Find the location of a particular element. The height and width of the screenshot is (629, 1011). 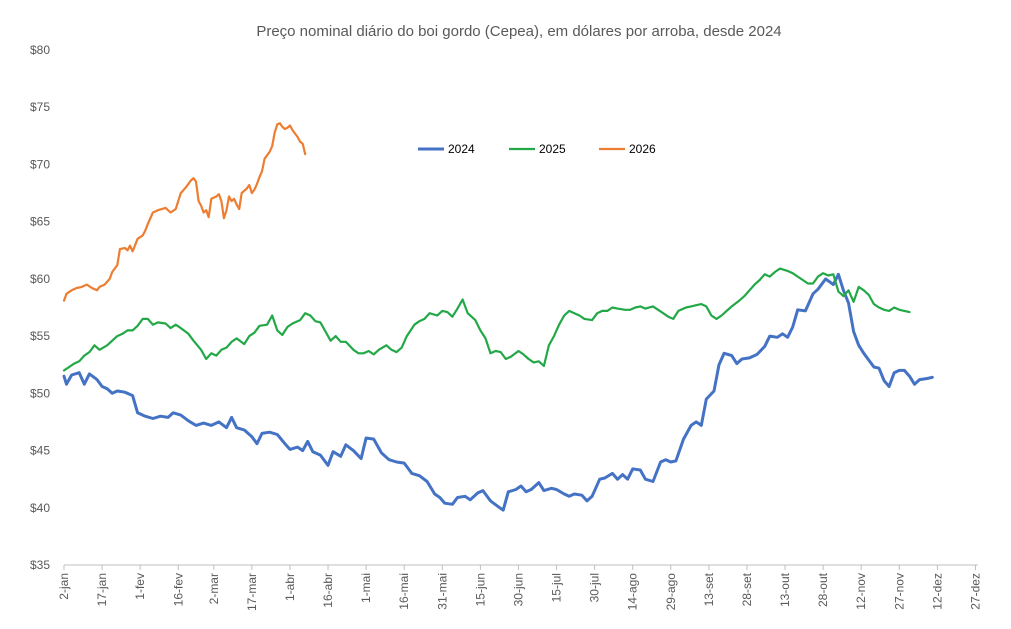

x-tick-label: 27-dez is located at coordinates (975, 591).